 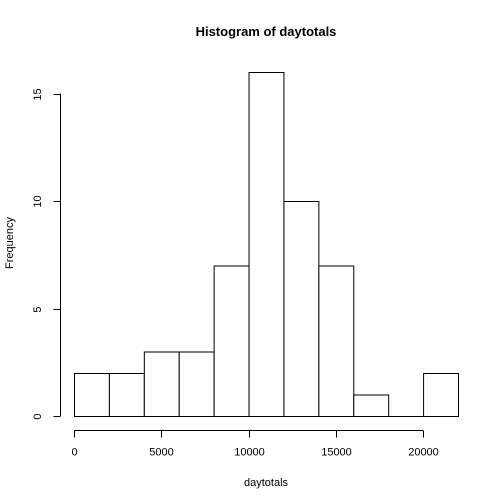 What do you see at coordinates (255, 444) in the screenshot?
I see `x-axis: 0 5000 10000 15000 20000` at bounding box center [255, 444].